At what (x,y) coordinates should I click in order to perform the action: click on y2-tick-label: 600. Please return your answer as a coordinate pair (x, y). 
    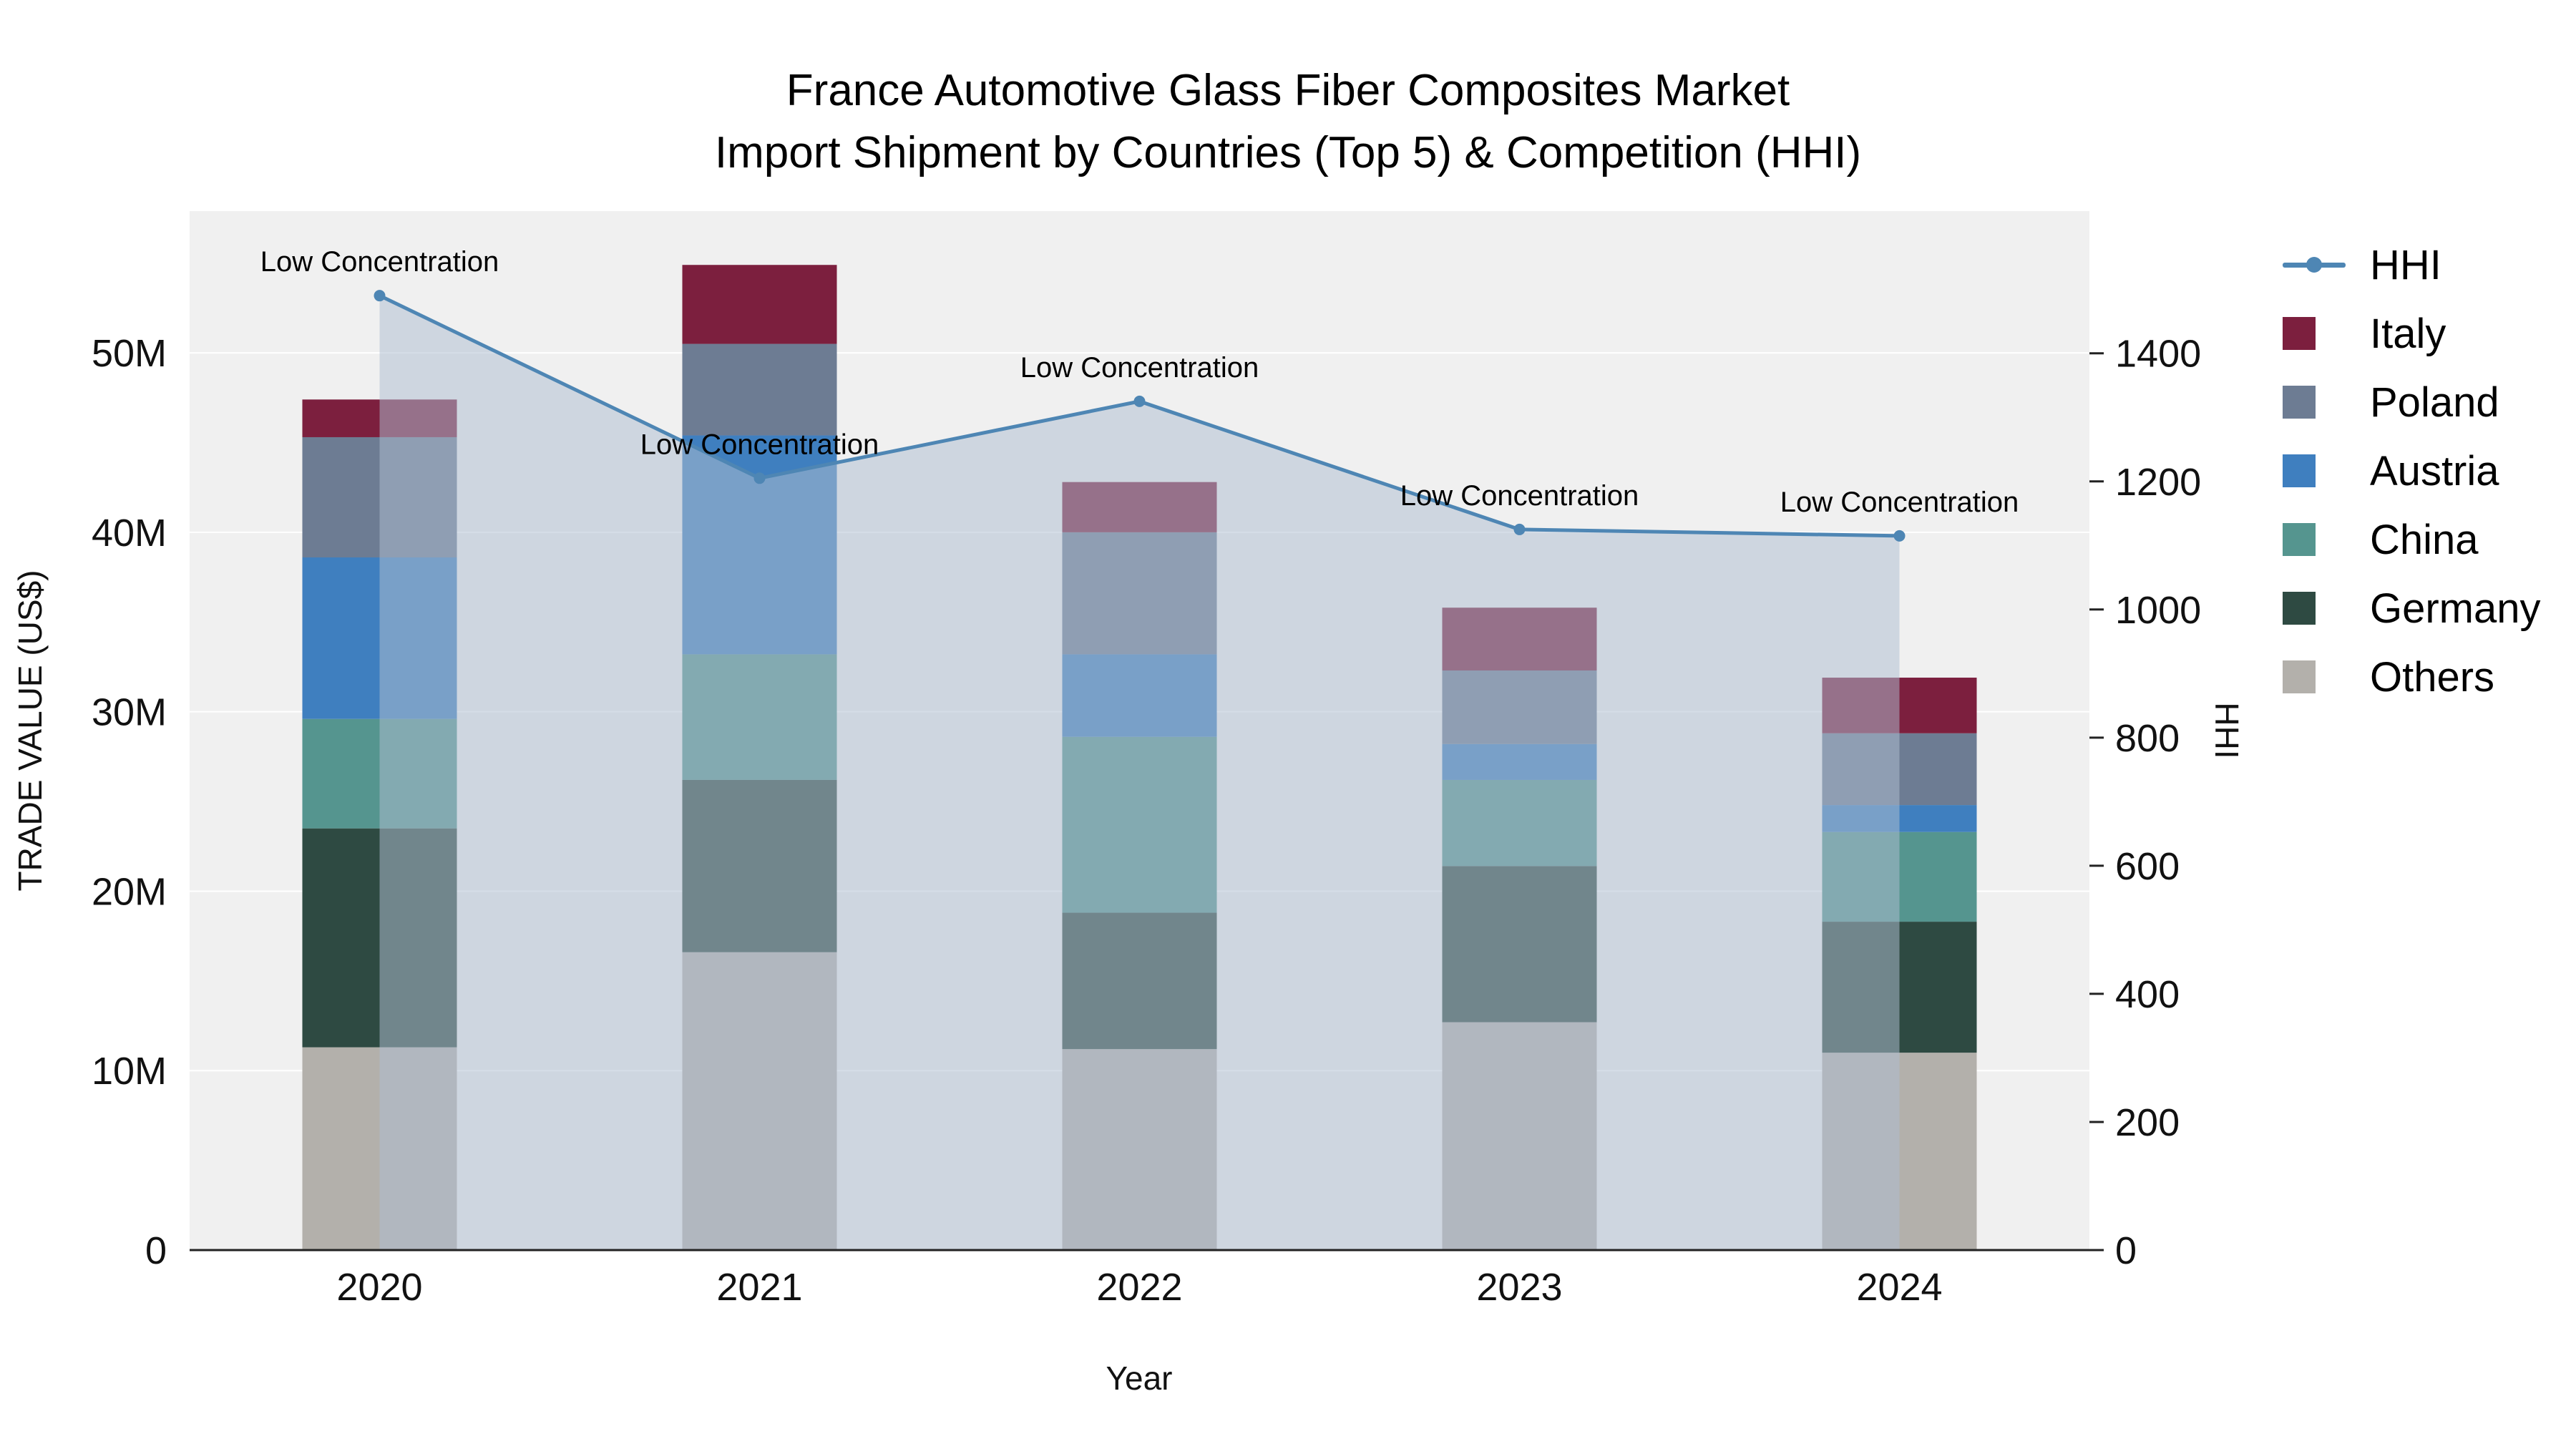
    Looking at the image, I should click on (2147, 866).